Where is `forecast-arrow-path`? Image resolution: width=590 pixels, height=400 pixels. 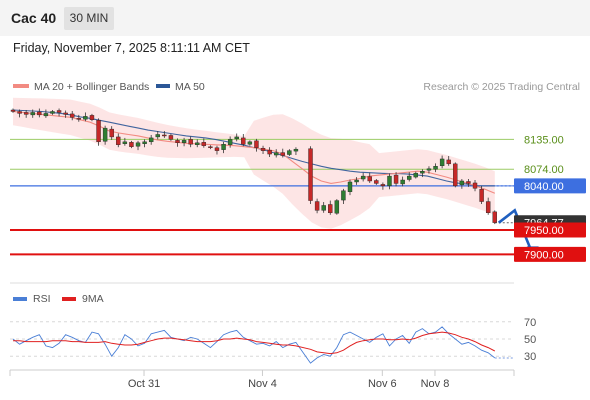
forecast-arrow-path is located at coordinates (515, 231).